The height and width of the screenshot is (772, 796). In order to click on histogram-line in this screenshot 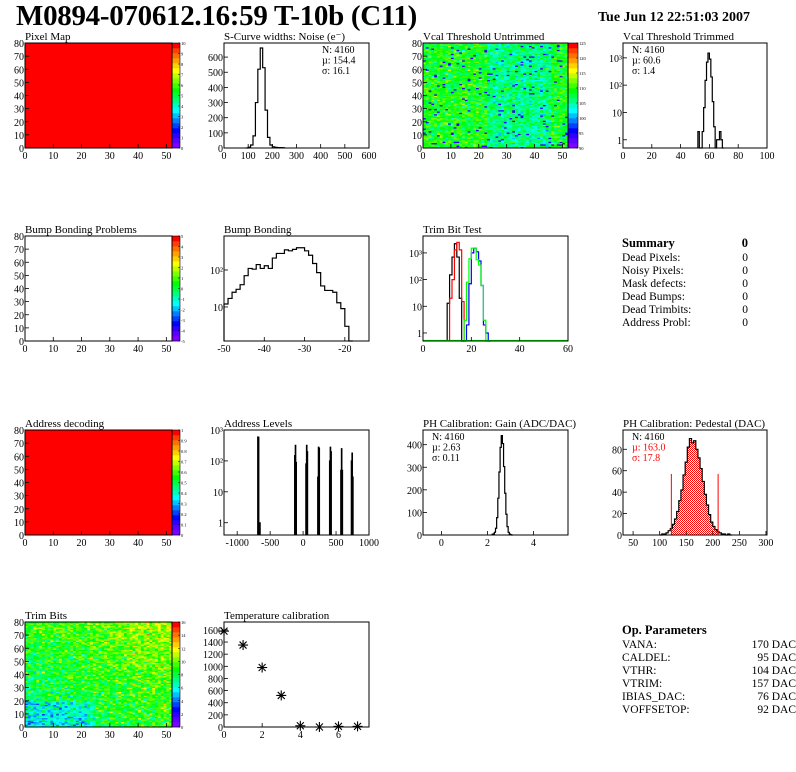, I will do `click(710, 100)`.